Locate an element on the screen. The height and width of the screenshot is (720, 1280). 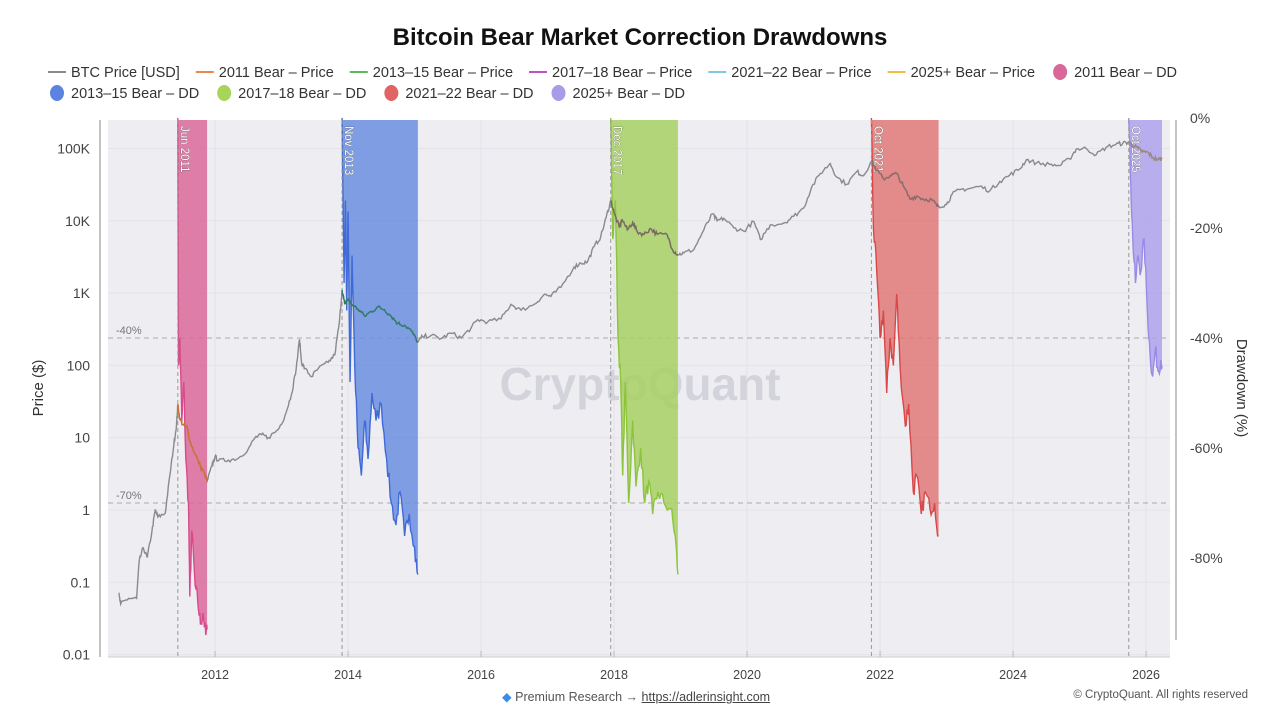
y-tick-label: 100K is located at coordinates (73, 149).